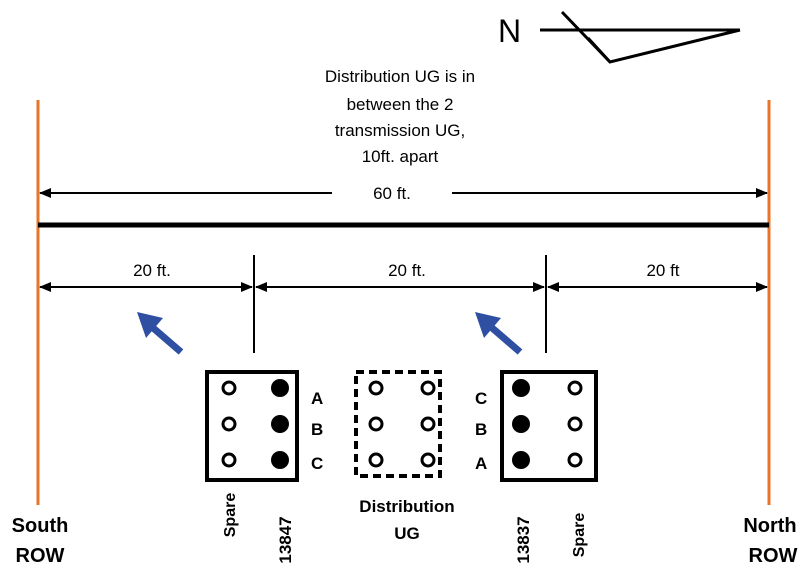  I want to click on right-bank-phase-b: B, so click(481, 429).